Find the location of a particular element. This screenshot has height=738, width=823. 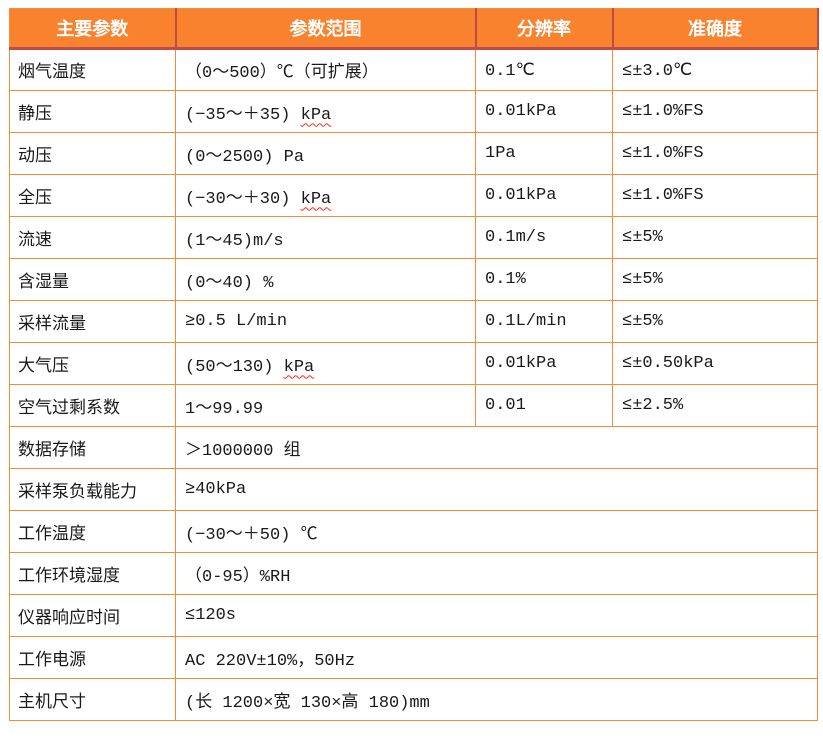

table-row: 空气过剩系数 1～99.99 0.01 ≤±2.5% is located at coordinates (413, 405).